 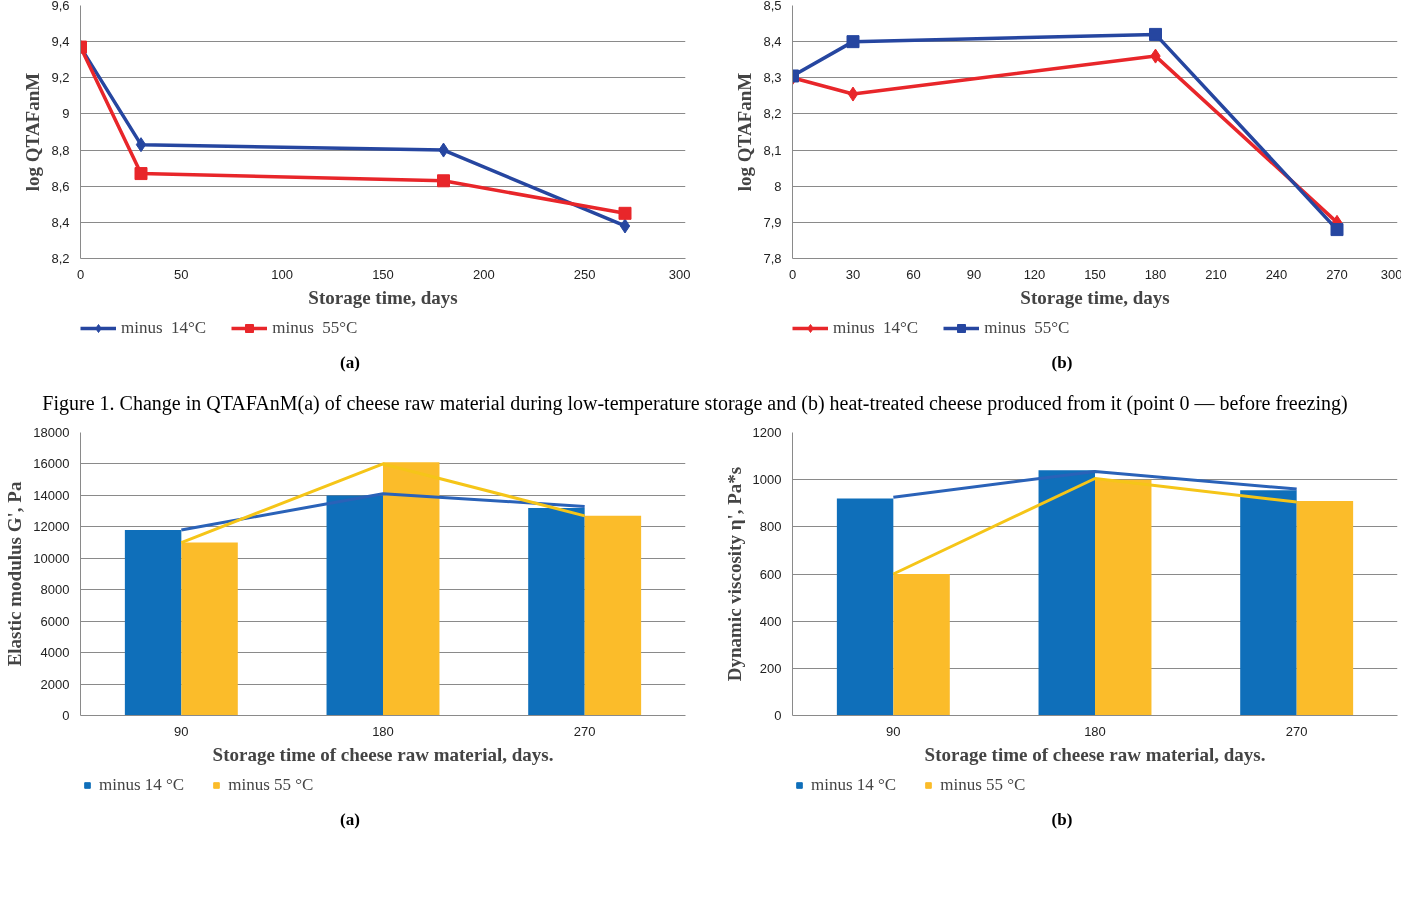 I want to click on y-tick-label: 8, so click(x=778, y=186).